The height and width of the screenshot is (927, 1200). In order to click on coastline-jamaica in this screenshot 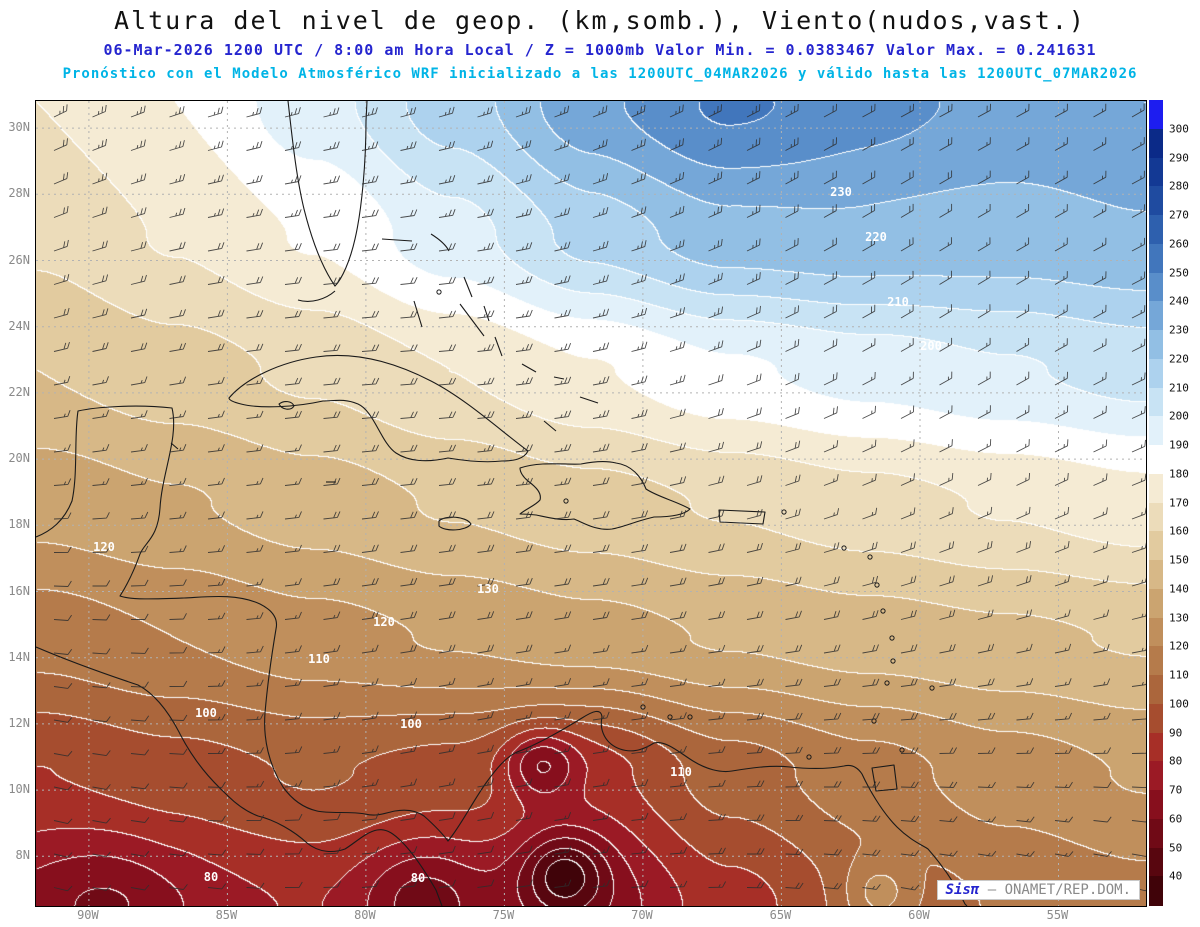, I will do `click(455, 523)`.